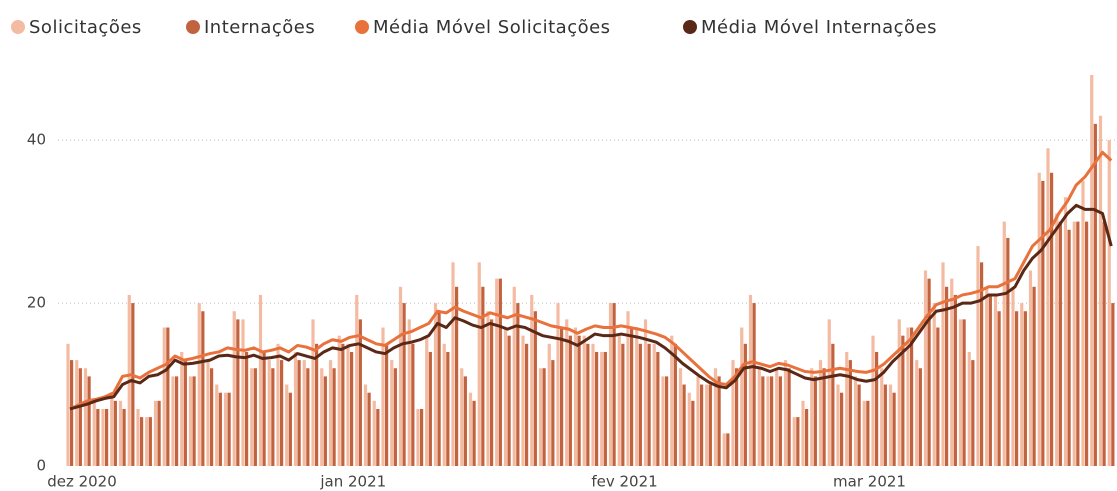  I want to click on x-tick-label: jan 2021, so click(352, 482).